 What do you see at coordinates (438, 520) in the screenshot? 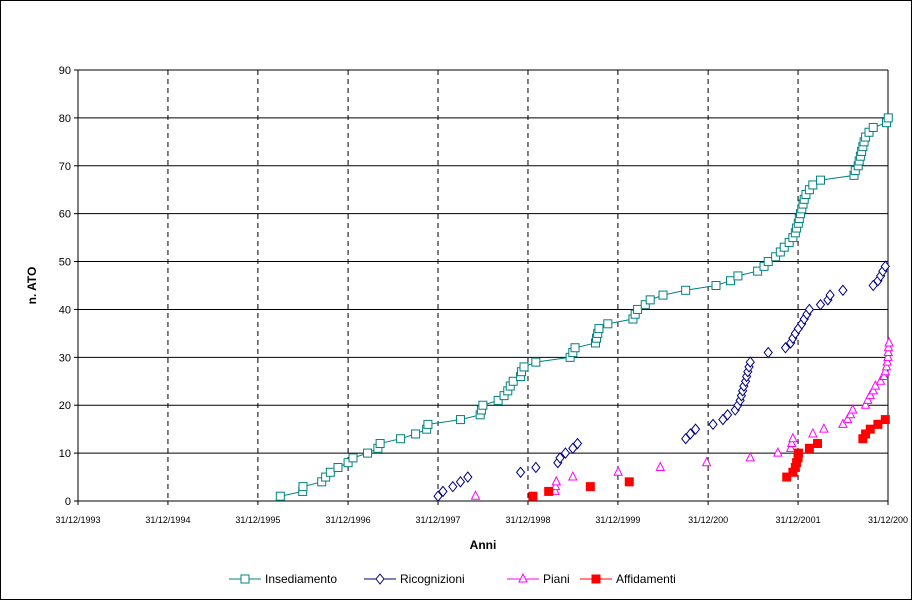
I see `x-tick-label: 31/12/1997` at bounding box center [438, 520].